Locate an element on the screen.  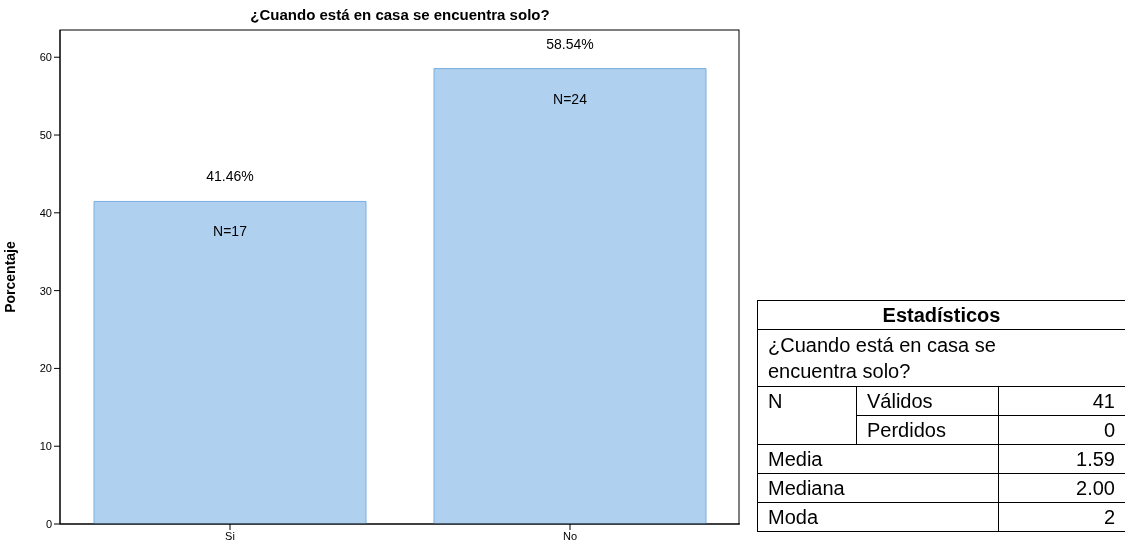
data-label: 41.46% is located at coordinates (230, 176).